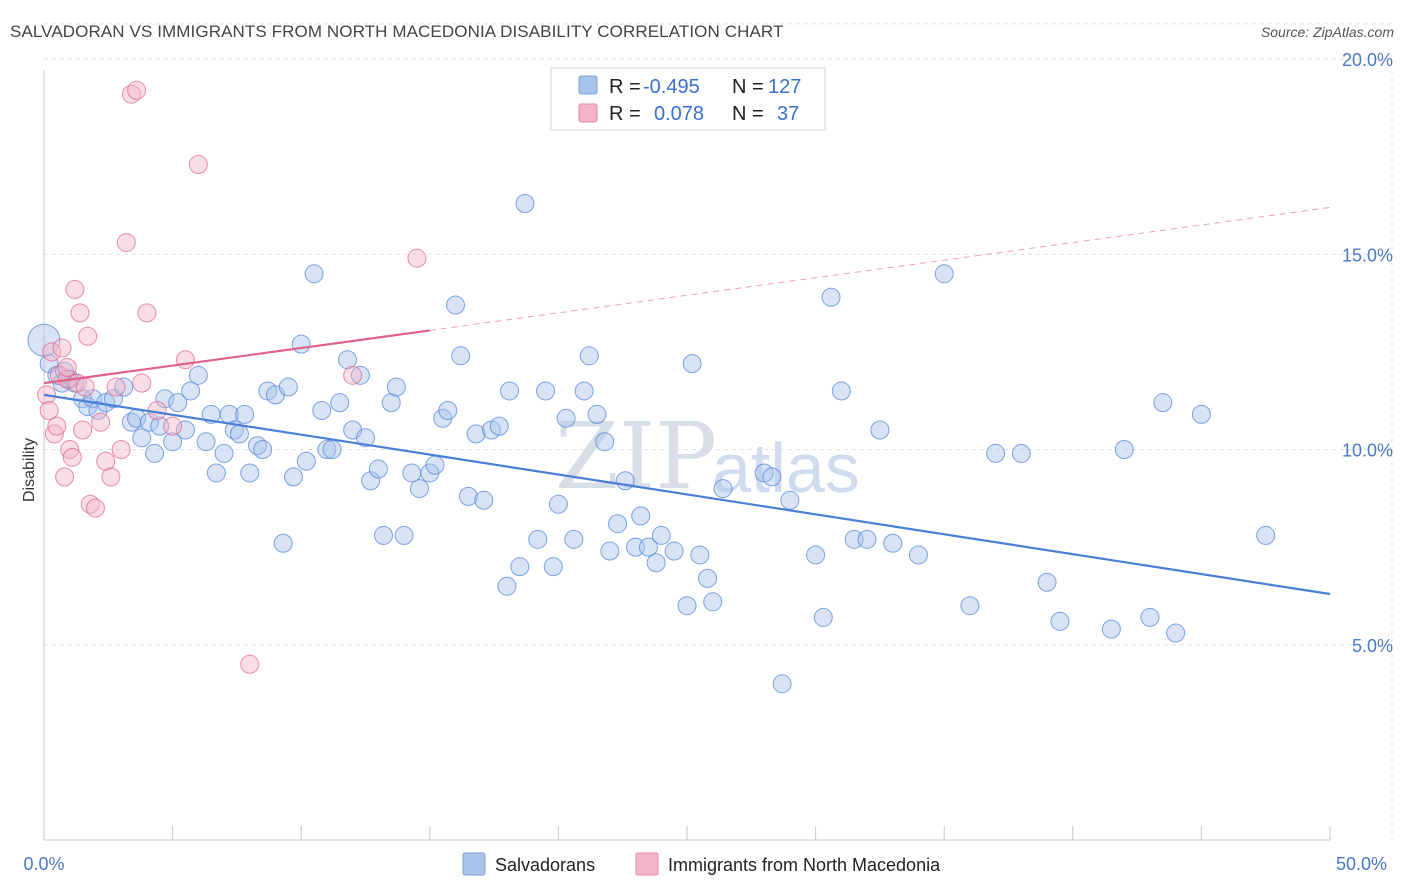 The width and height of the screenshot is (1406, 892). I want to click on x-tick-label-max: 50.0%, so click(1361, 864).